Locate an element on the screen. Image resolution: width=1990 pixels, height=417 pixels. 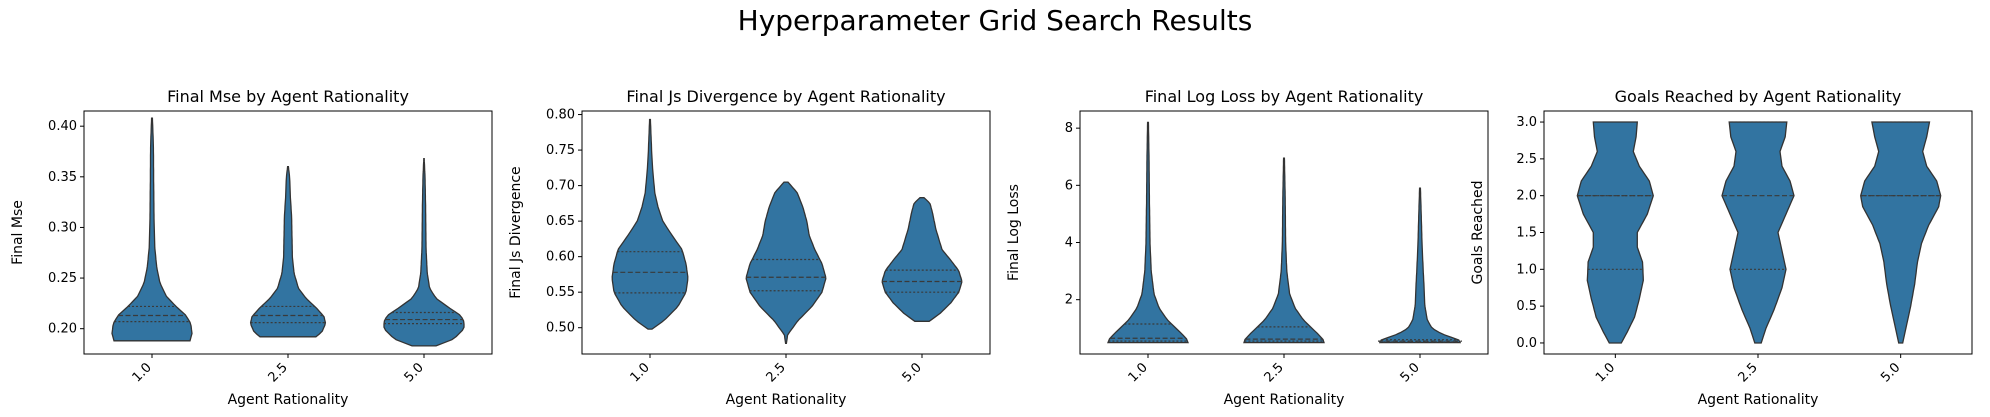
figure-title: Hyperparameter Grid Search Results is located at coordinates (995, 20).